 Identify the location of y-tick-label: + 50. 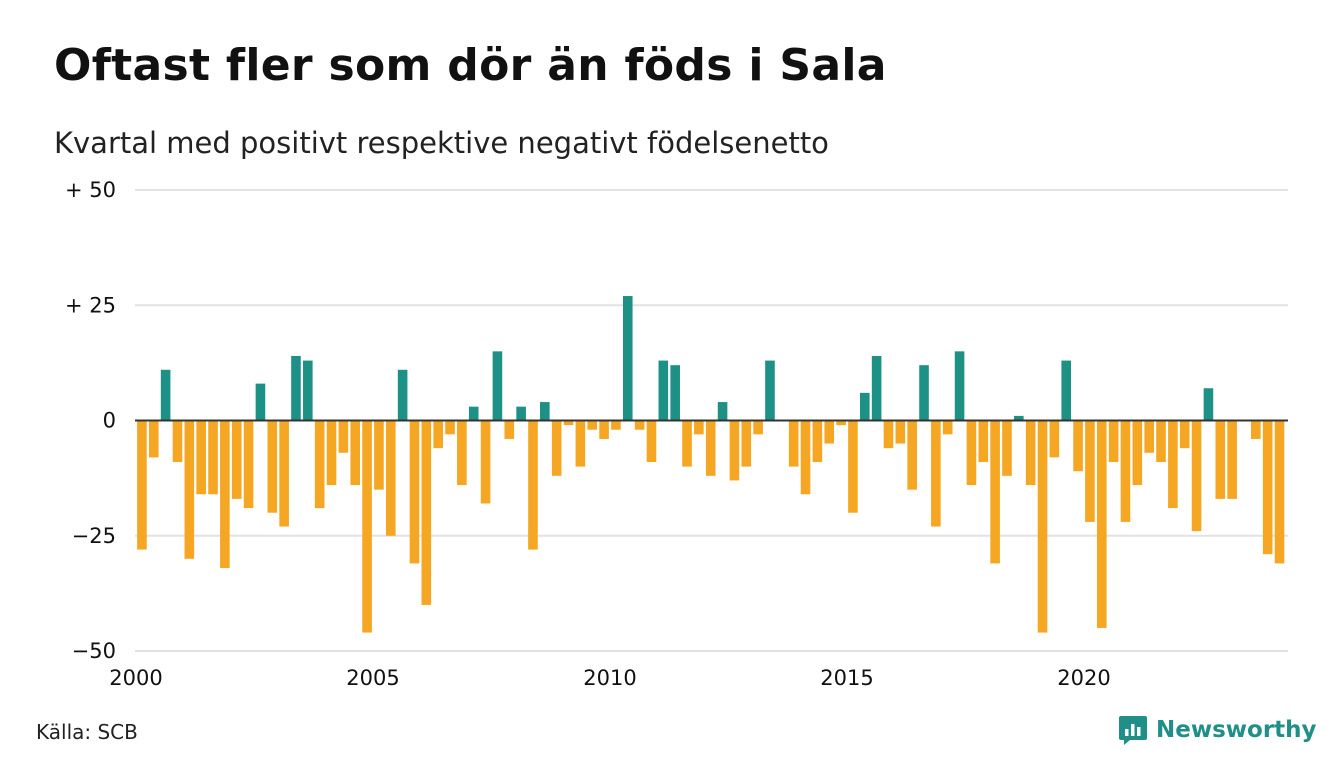
(90, 190).